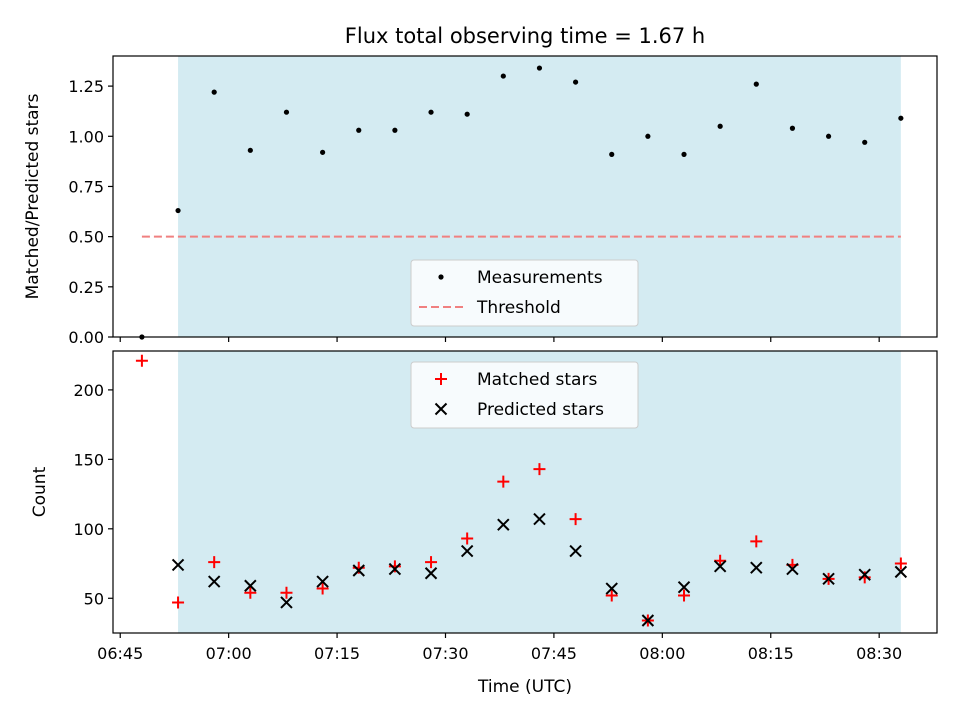 The image size is (960, 720). What do you see at coordinates (539, 569) in the screenshot?
I see `series-predicted-stars` at bounding box center [539, 569].